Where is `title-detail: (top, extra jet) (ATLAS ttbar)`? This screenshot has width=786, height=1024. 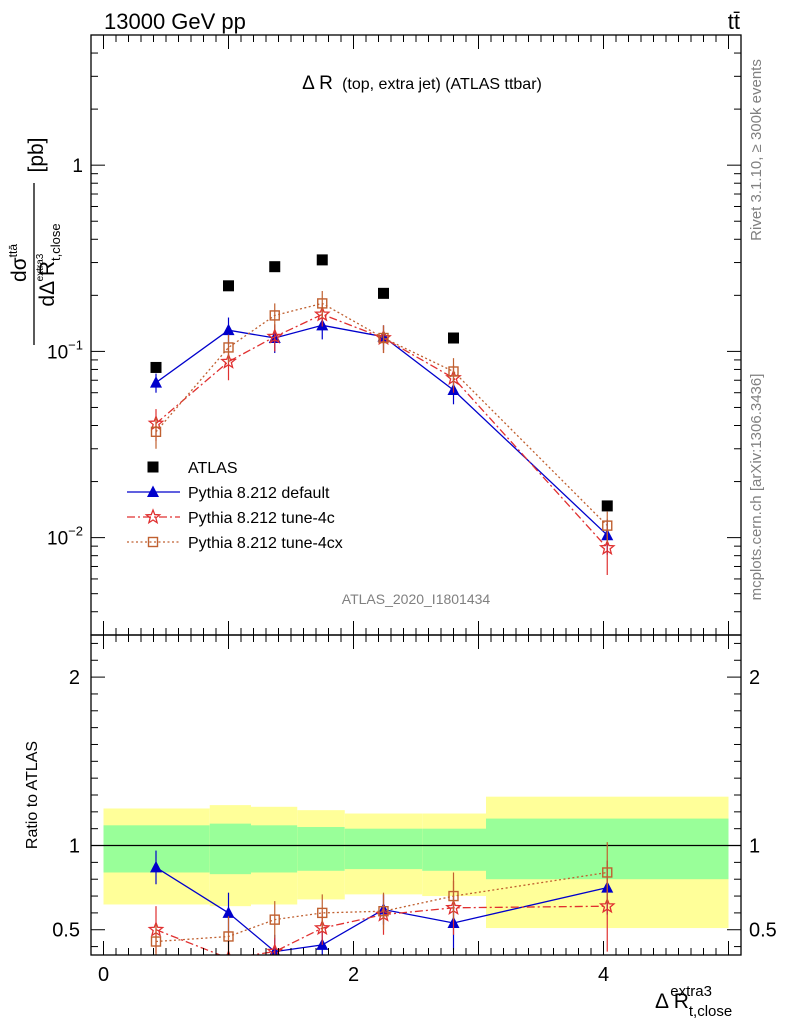
title-detail: (top, extra jet) (ATLAS ttbar) is located at coordinates (442, 84).